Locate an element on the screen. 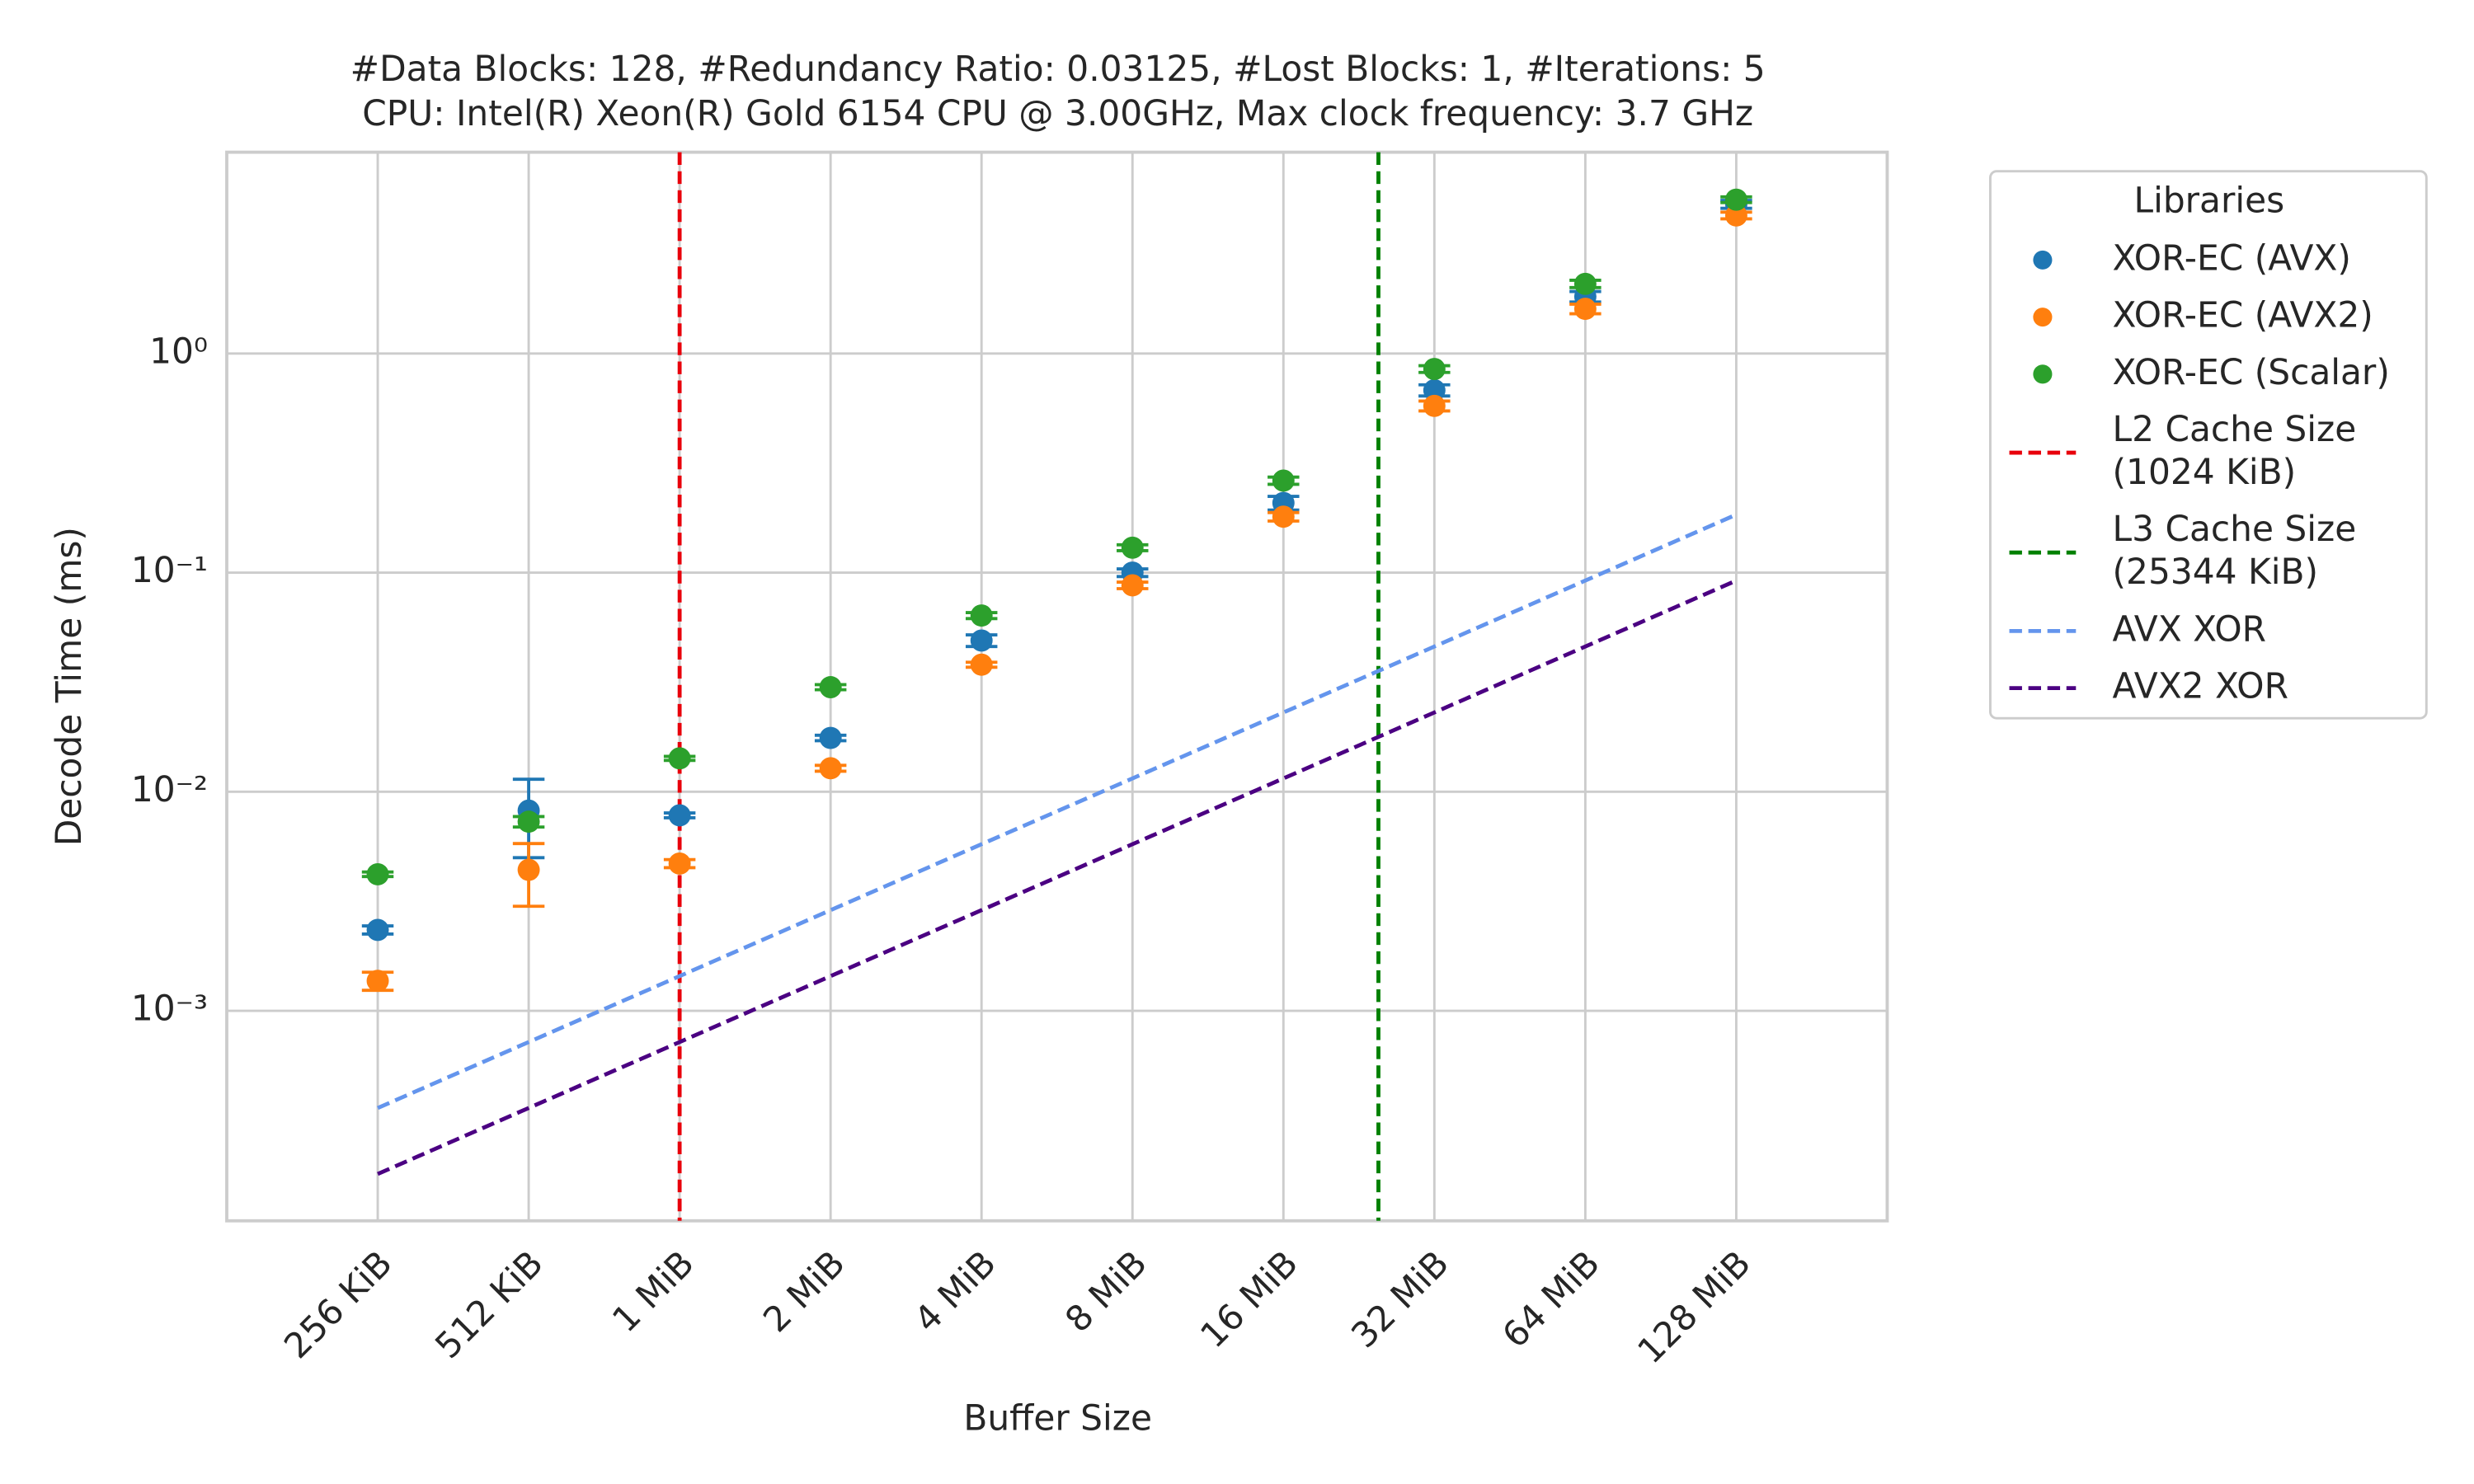 Image resolution: width=2474 pixels, height=1484 pixels. legend-label: XOR-EC (AVX) is located at coordinates (2232, 257).